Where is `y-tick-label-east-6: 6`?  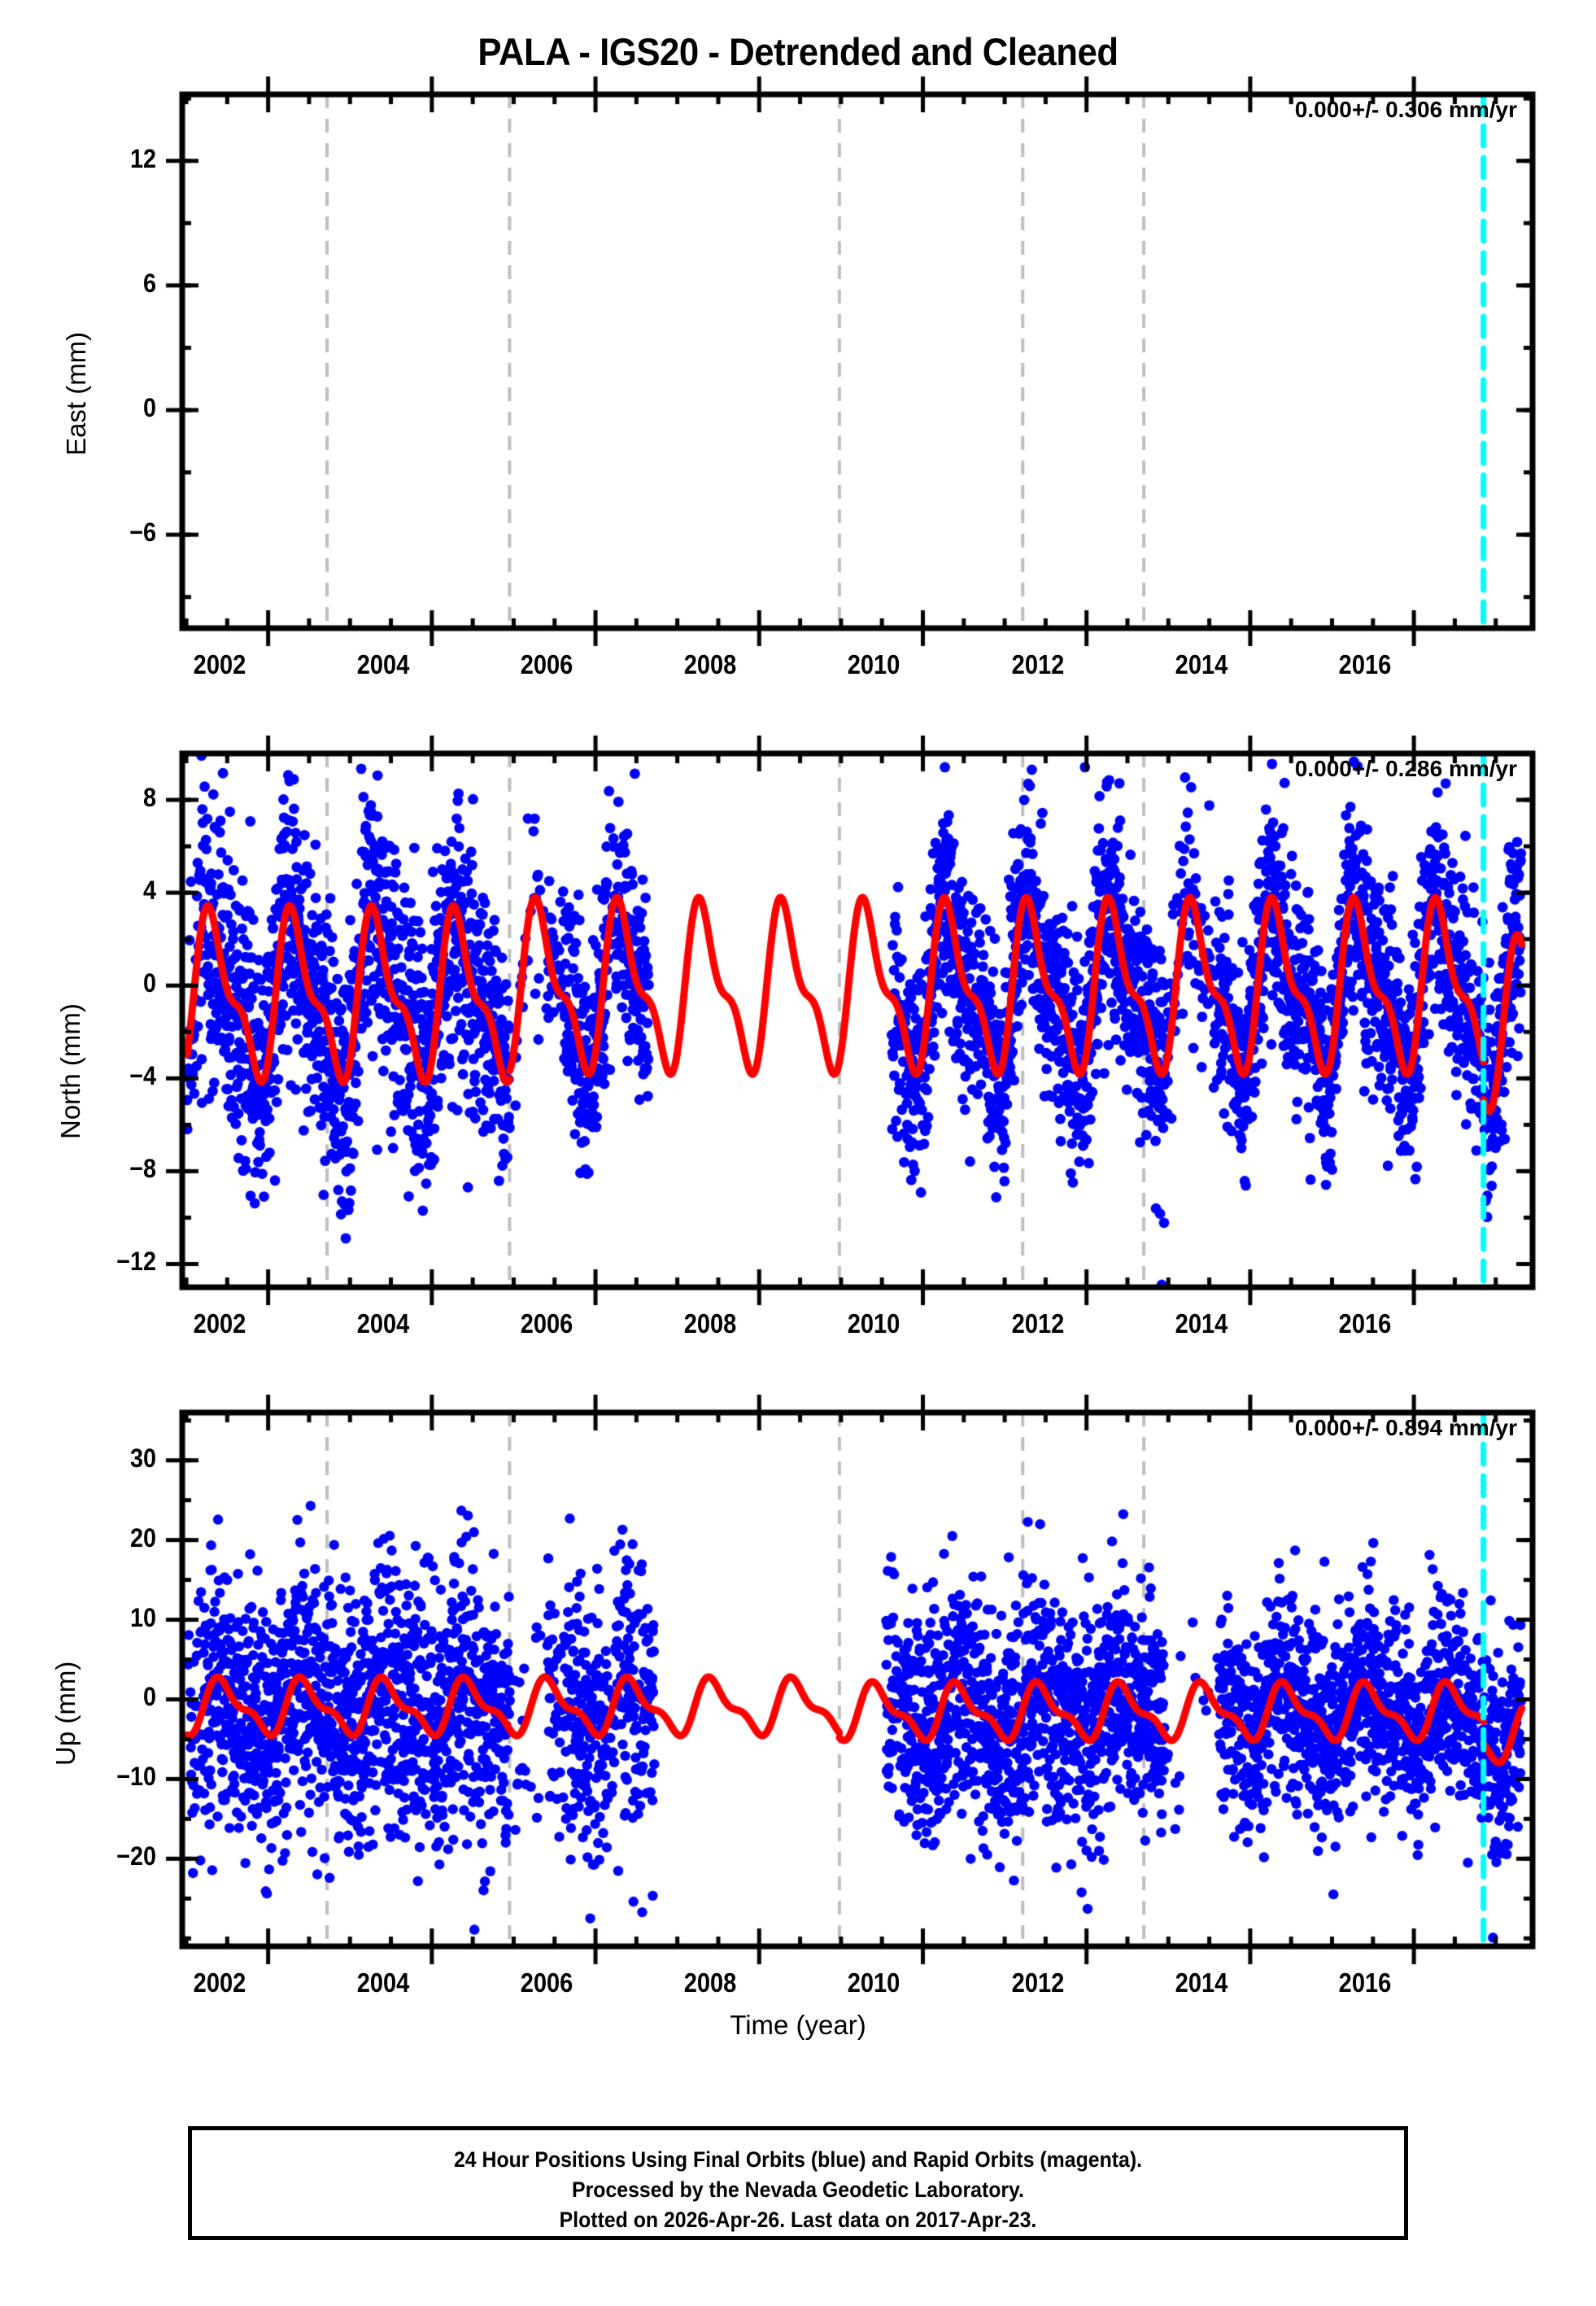
y-tick-label-east-6: 6 is located at coordinates (149, 283).